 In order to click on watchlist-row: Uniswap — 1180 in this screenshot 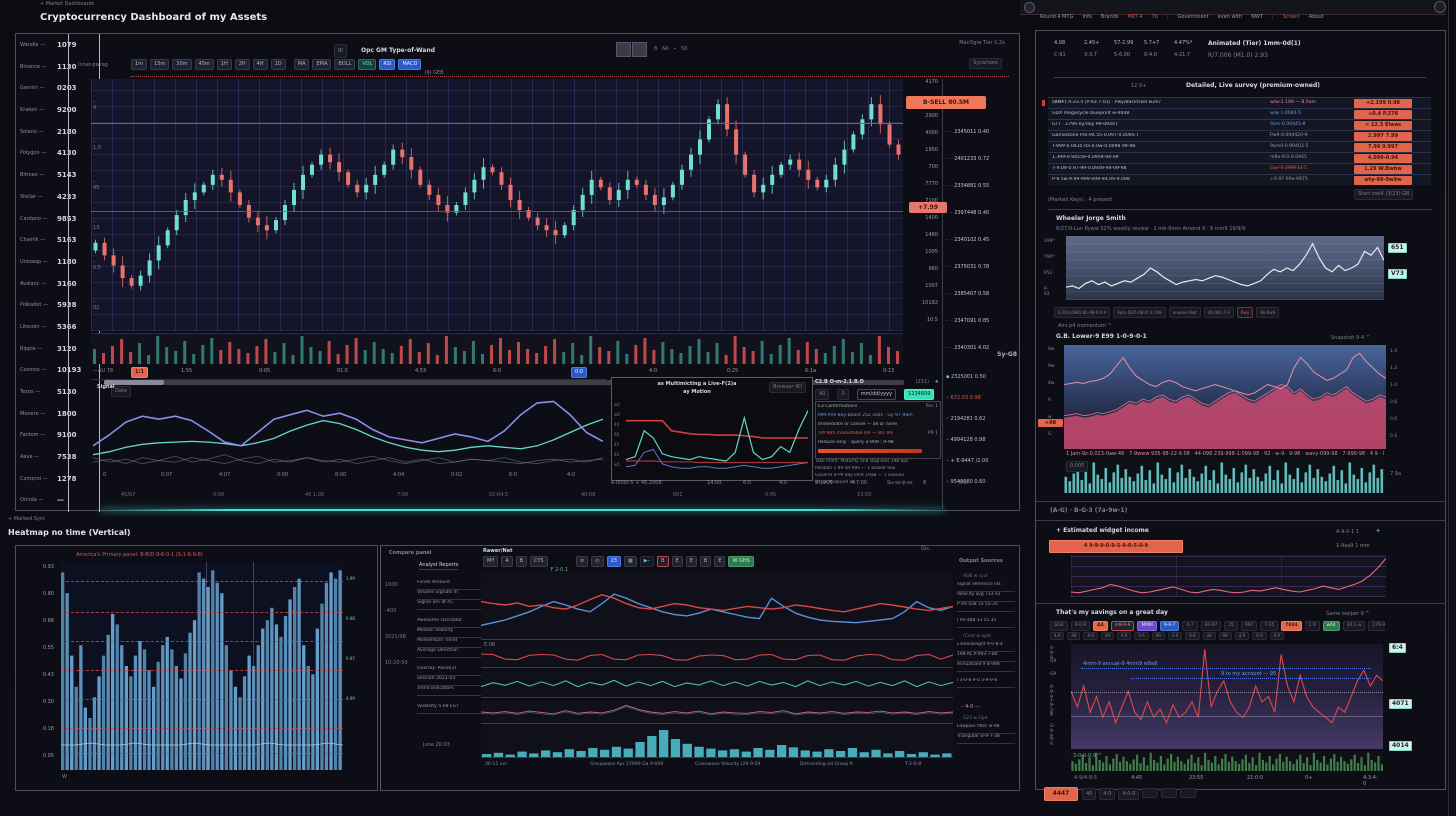, I will do `click(58, 264)`.